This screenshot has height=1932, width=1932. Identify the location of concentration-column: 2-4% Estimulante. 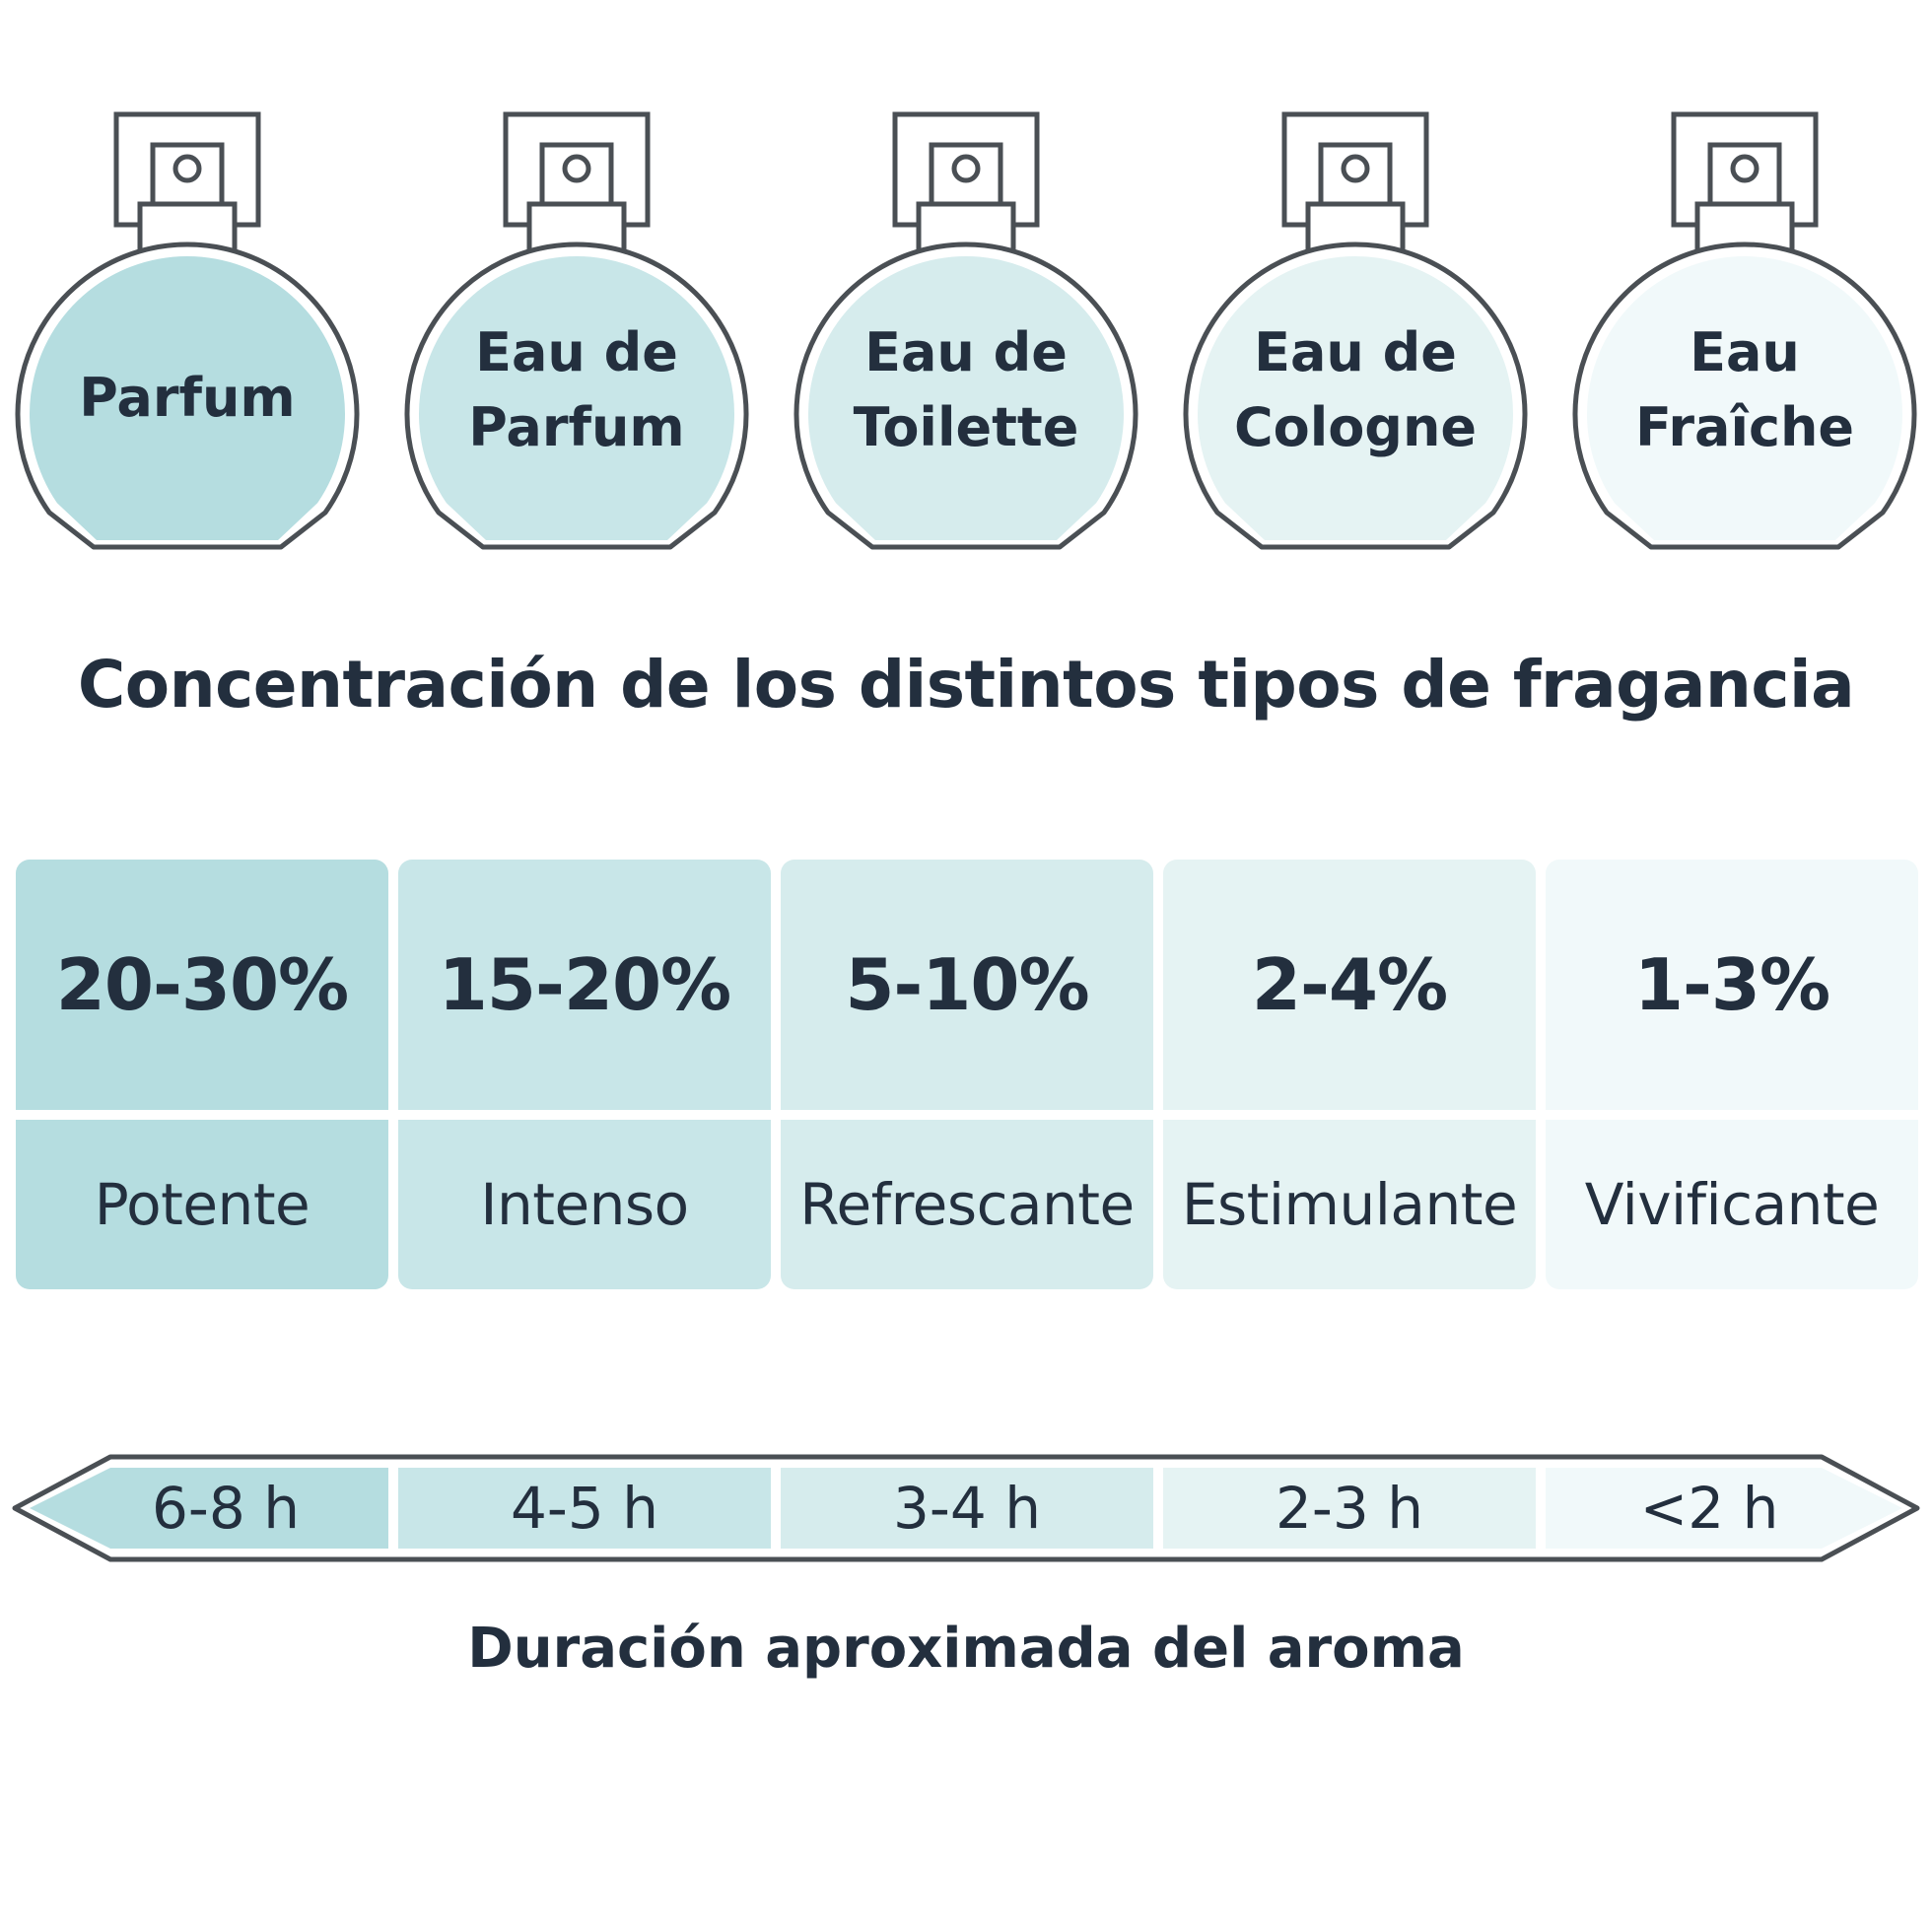
(1349, 1074).